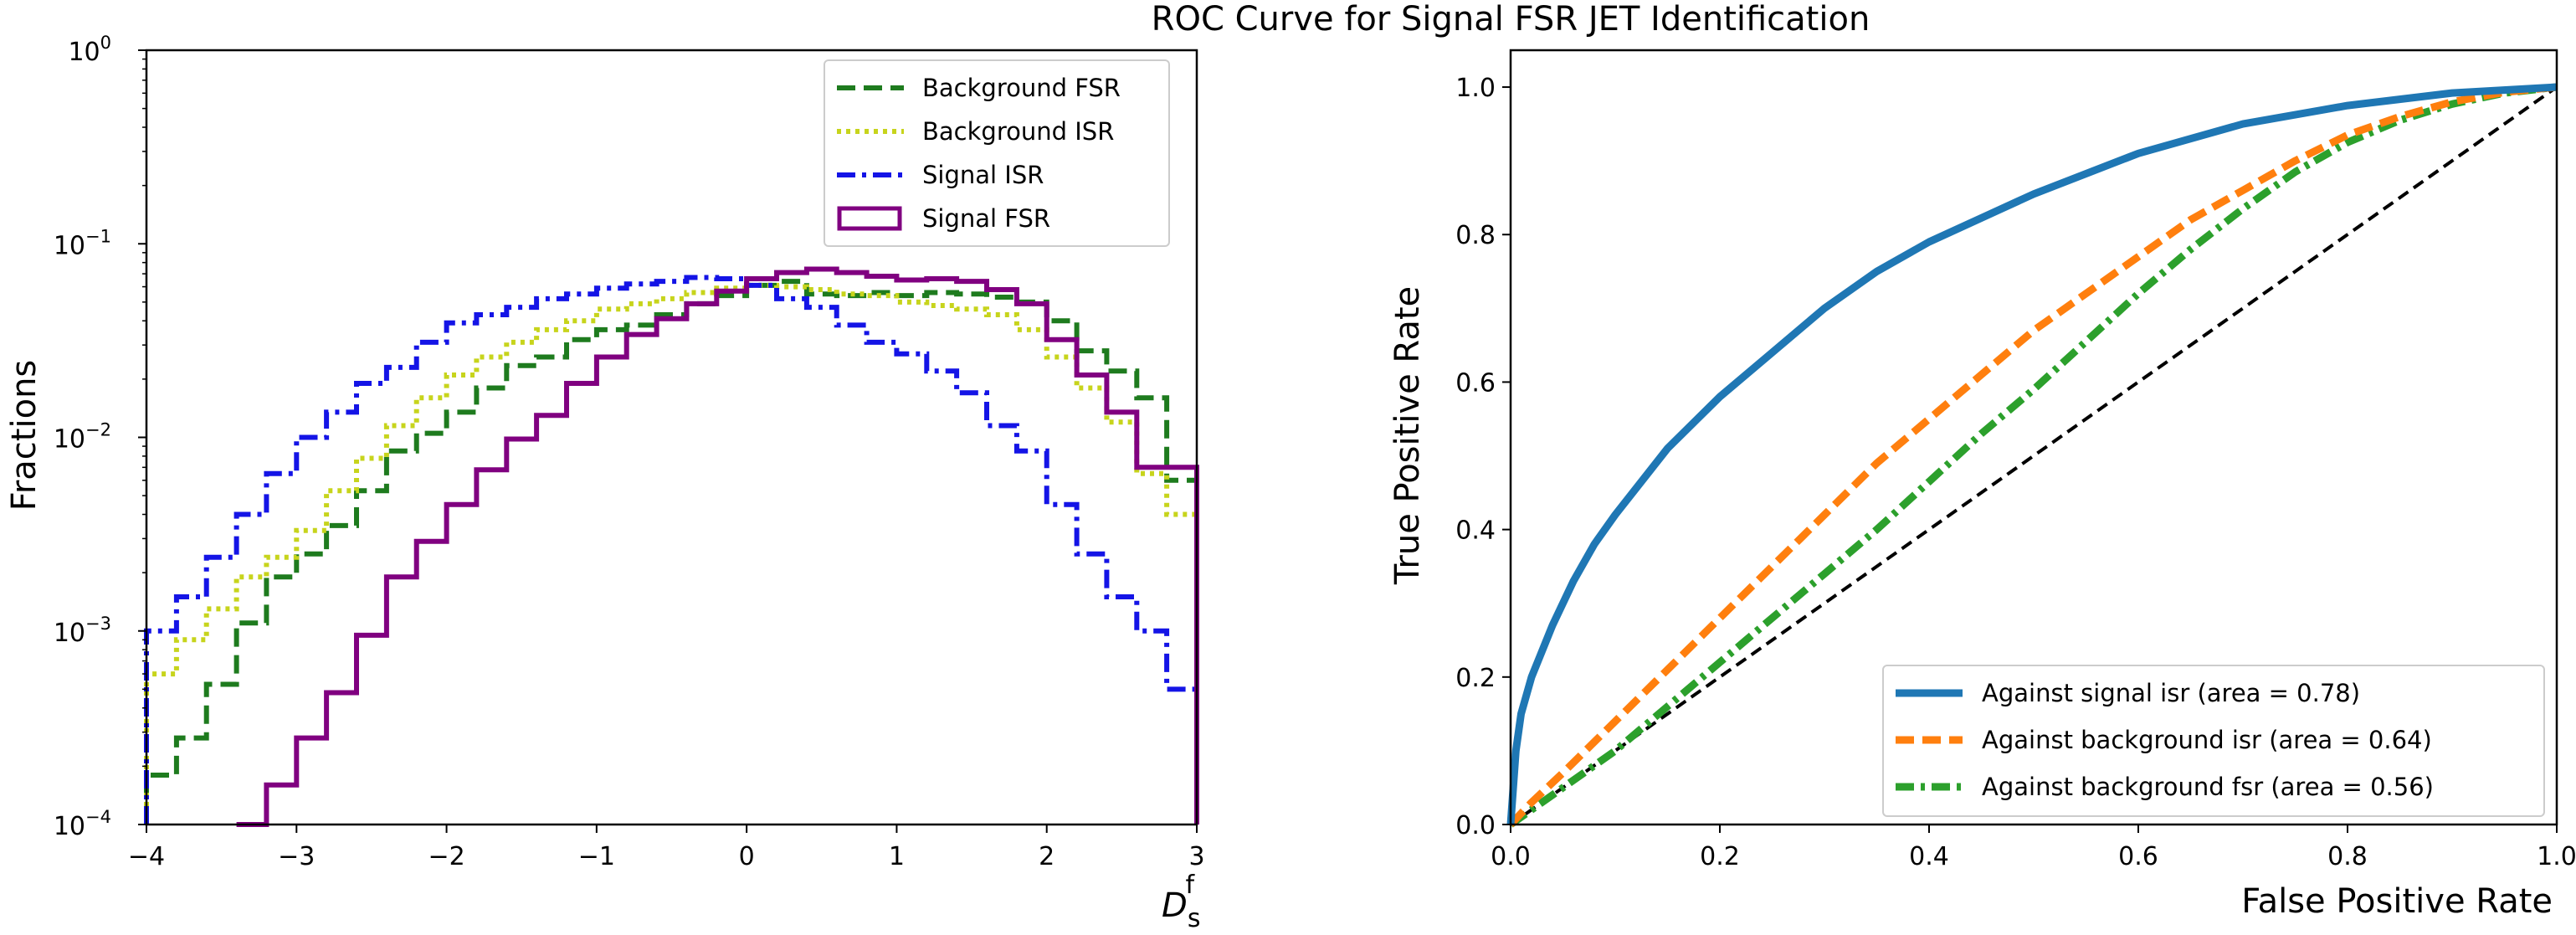  What do you see at coordinates (1511, 856) in the screenshot?
I see `roc-x-tick-label: 0.0` at bounding box center [1511, 856].